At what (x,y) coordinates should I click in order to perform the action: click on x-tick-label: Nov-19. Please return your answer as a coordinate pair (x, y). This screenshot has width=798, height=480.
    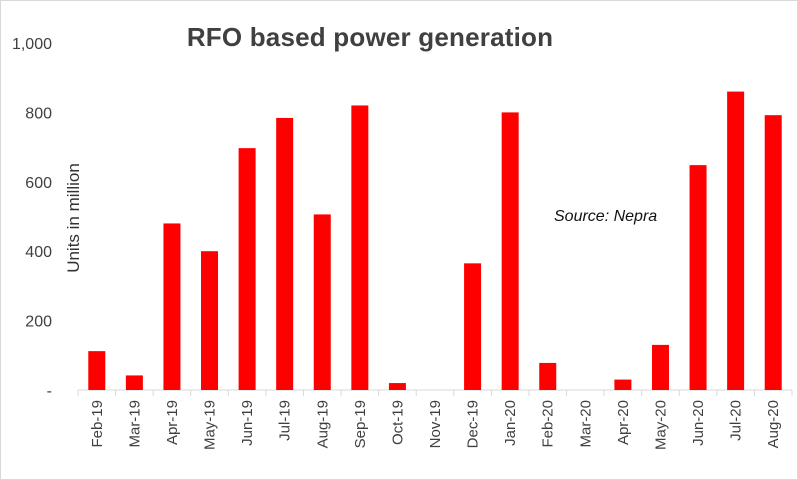
    Looking at the image, I should click on (435, 424).